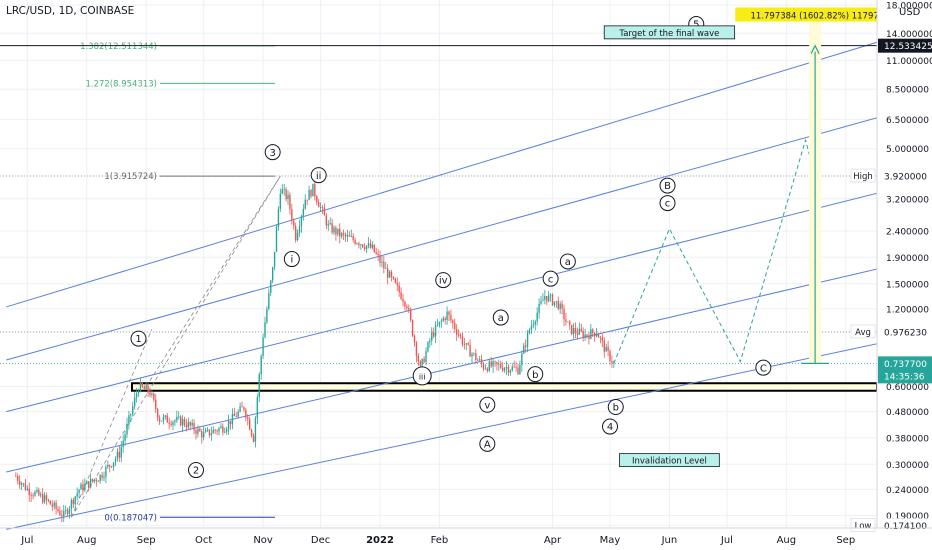 This screenshot has width=932, height=550. Describe the element at coordinates (726, 540) in the screenshot. I see `time-tick-label: Jul` at that location.